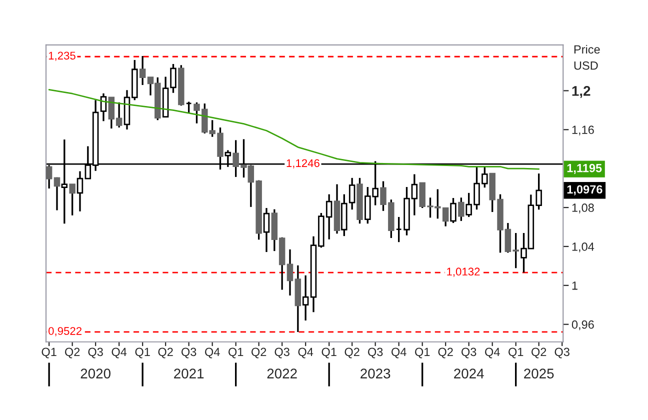 This screenshot has height=420, width=648. Describe the element at coordinates (294, 129) in the screenshot. I see `line-series` at that location.